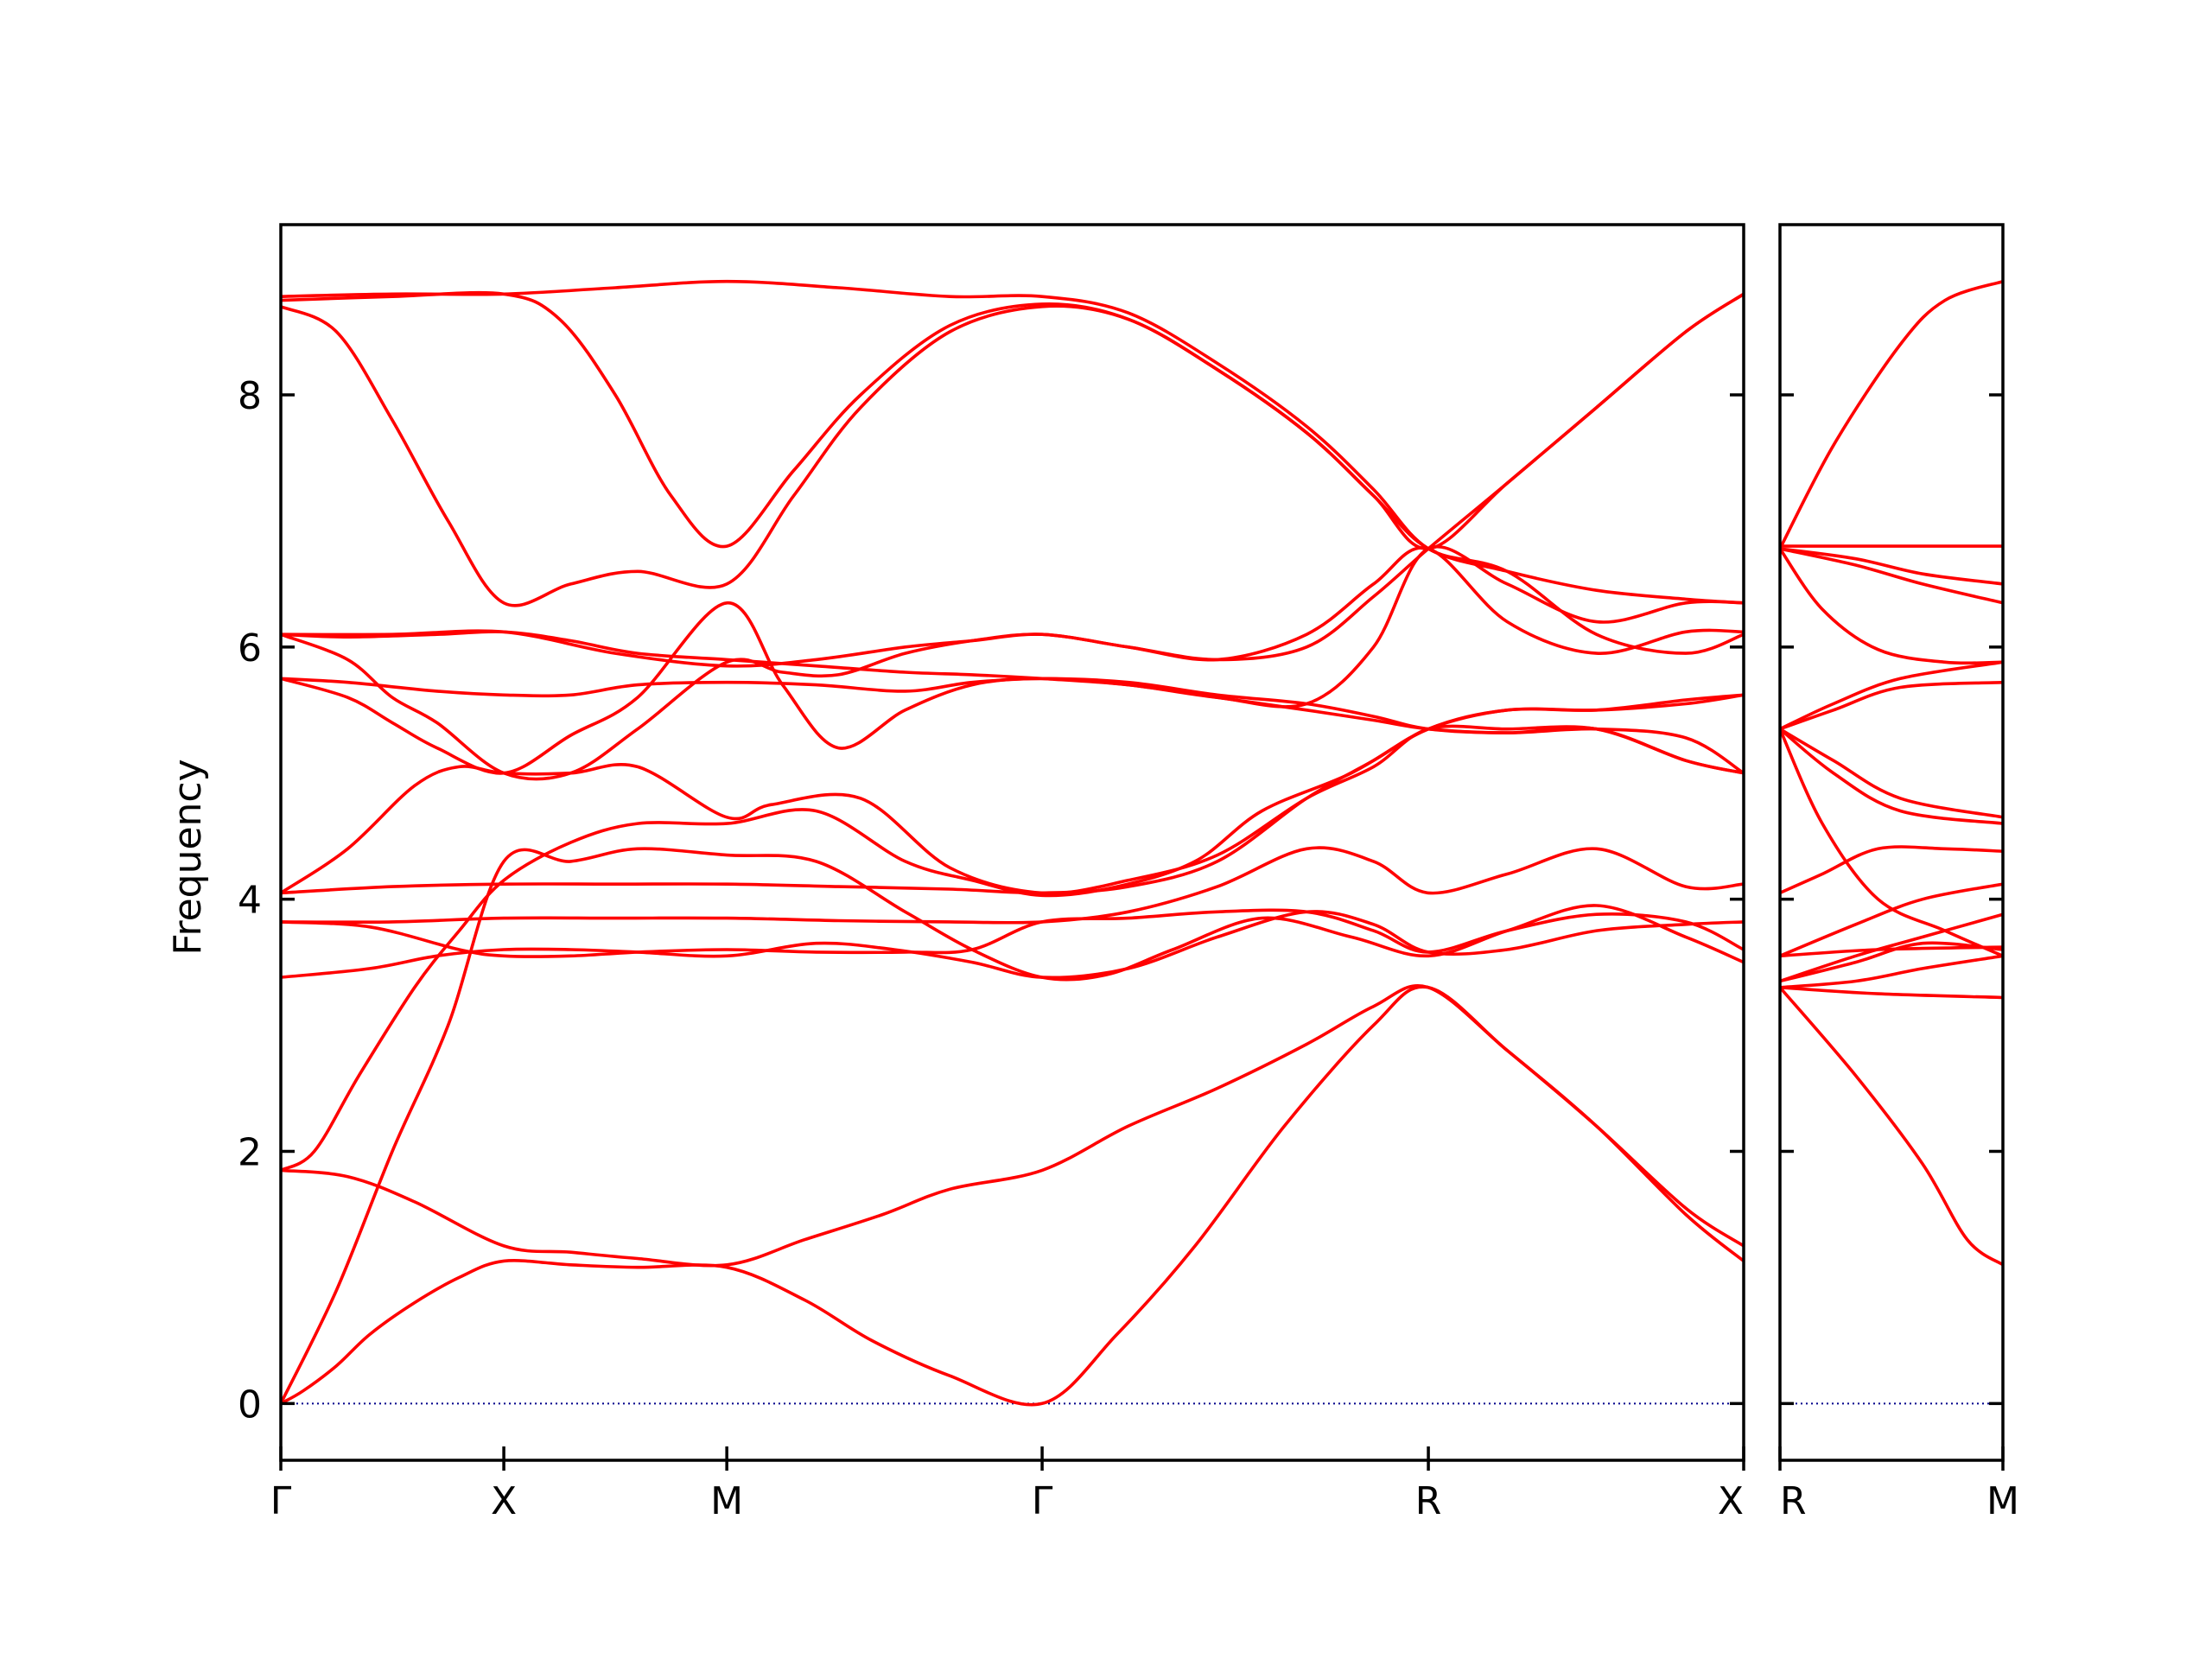  What do you see at coordinates (250, 396) in the screenshot?
I see `y-tick-label: 8` at bounding box center [250, 396].